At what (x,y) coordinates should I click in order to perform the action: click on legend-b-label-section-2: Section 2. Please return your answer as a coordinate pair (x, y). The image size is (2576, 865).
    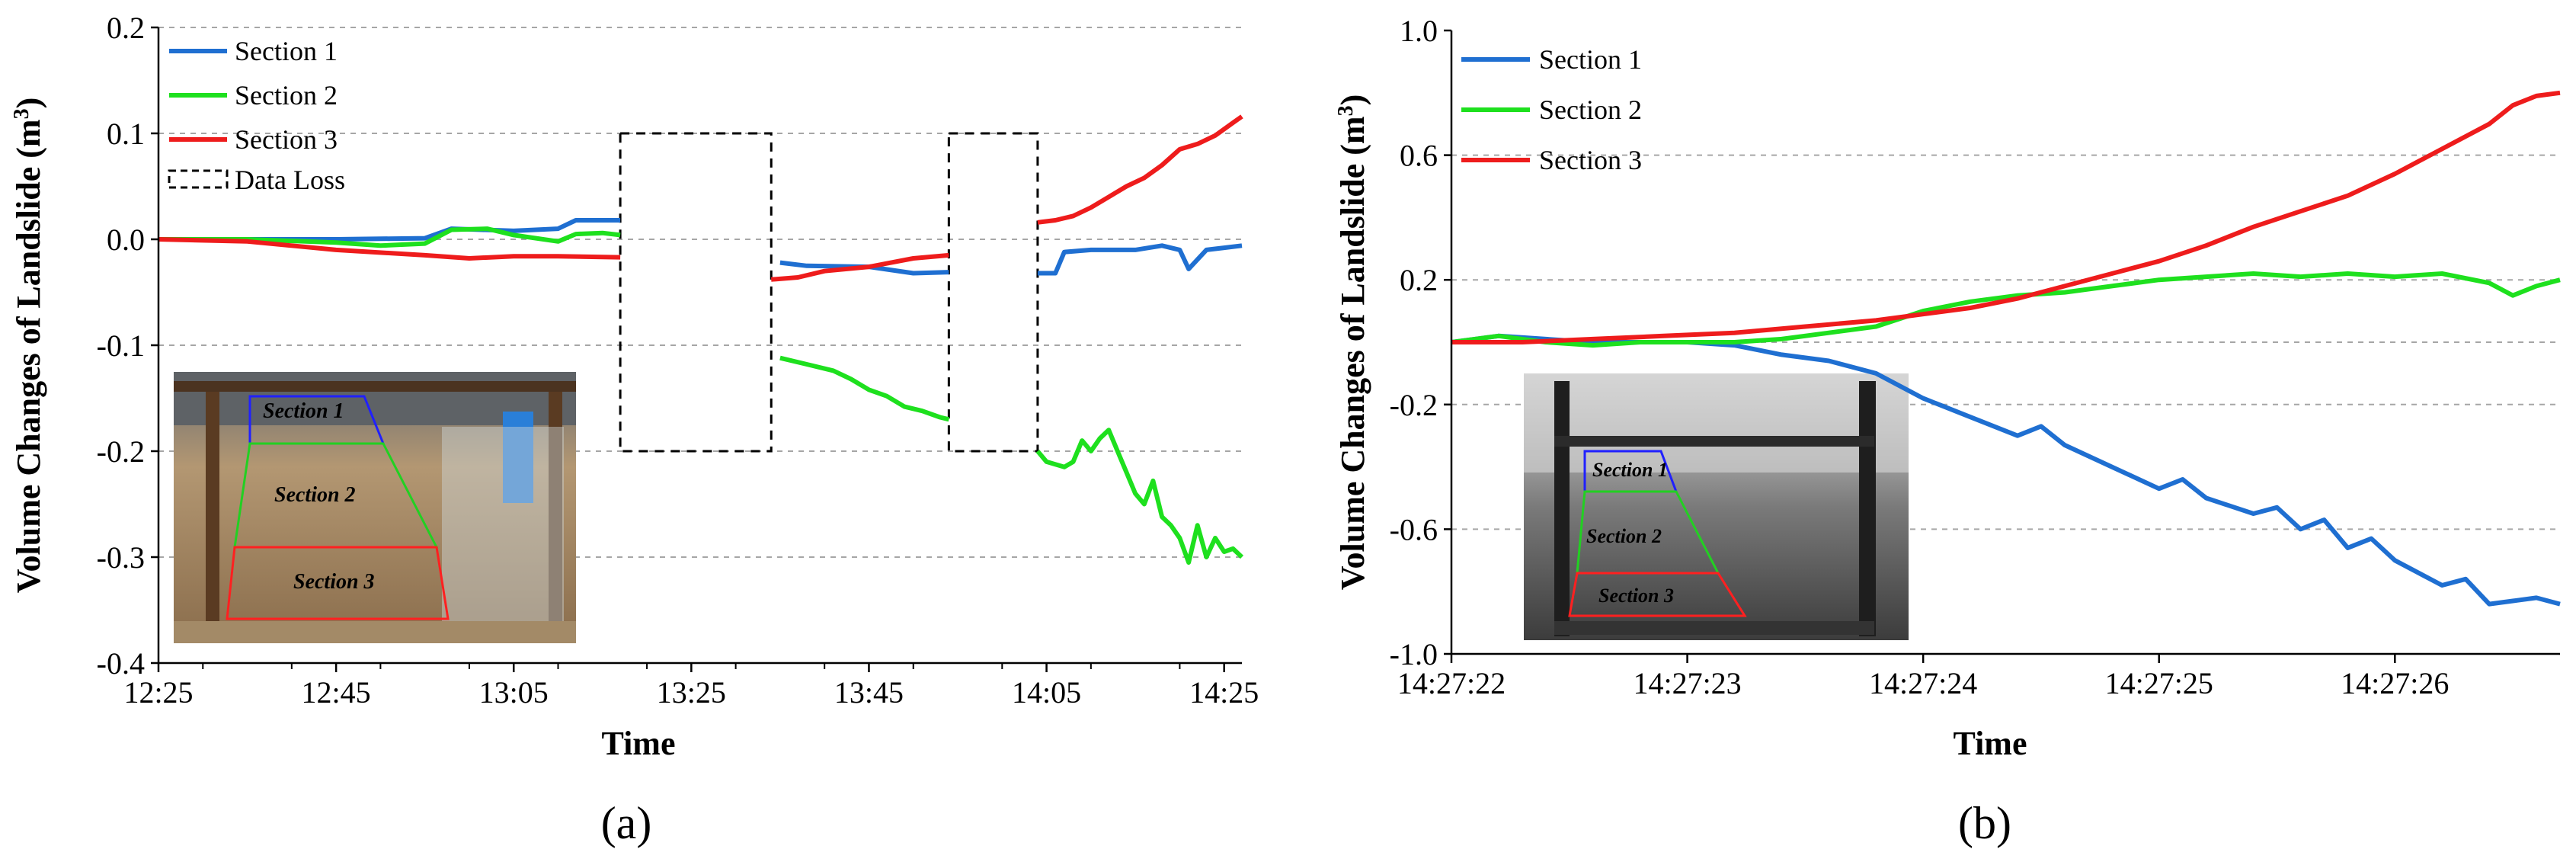
    Looking at the image, I should click on (1590, 110).